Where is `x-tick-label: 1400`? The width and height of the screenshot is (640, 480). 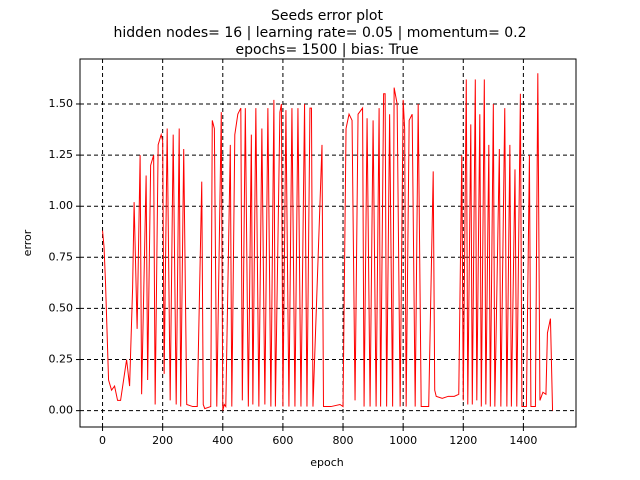 x-tick-label: 1400 is located at coordinates (523, 440).